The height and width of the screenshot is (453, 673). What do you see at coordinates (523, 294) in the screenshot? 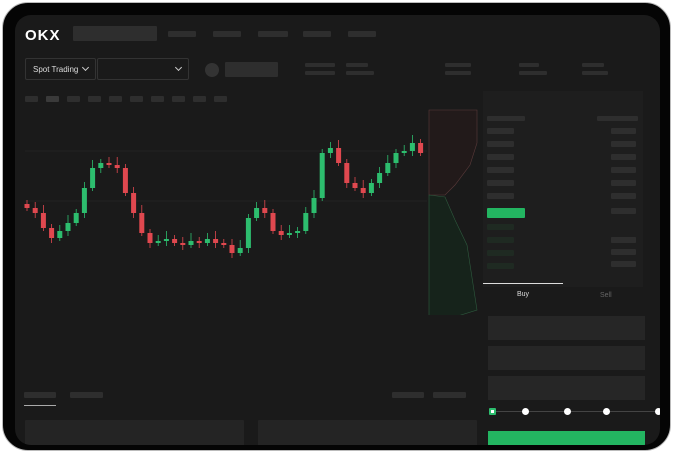
I see `tab-buy: Buy` at bounding box center [523, 294].